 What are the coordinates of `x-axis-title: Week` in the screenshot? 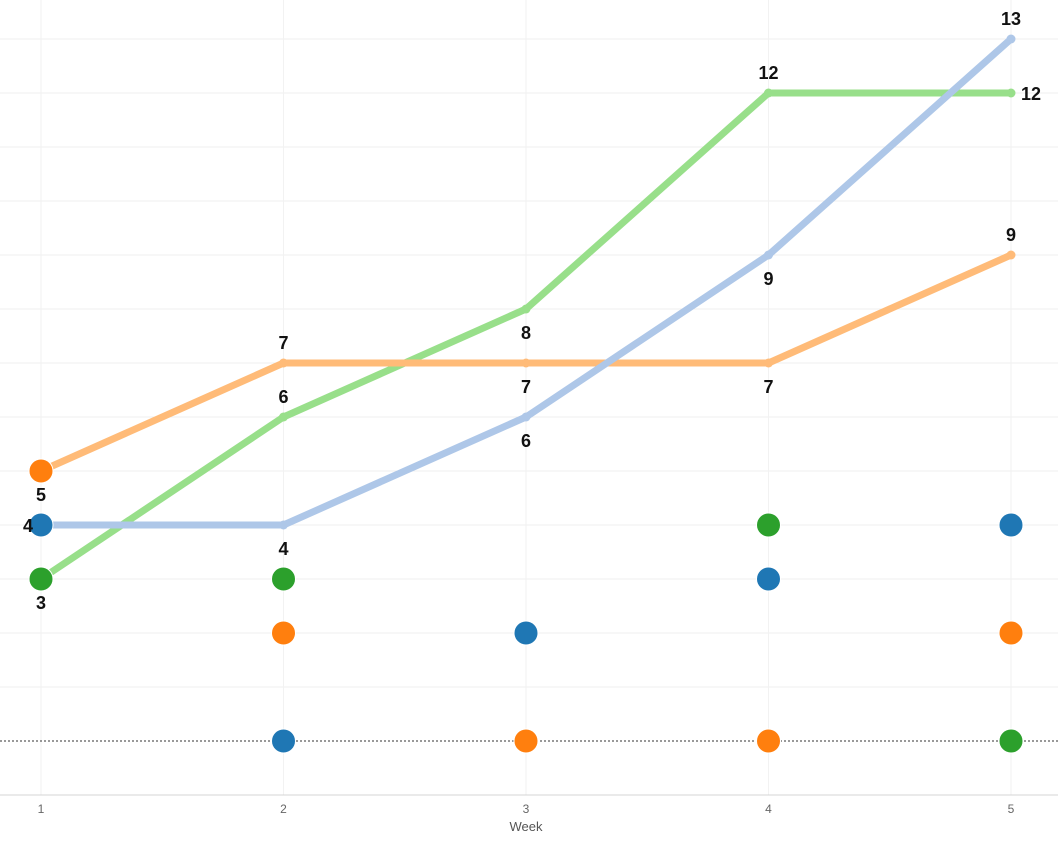 It's located at (526, 826).